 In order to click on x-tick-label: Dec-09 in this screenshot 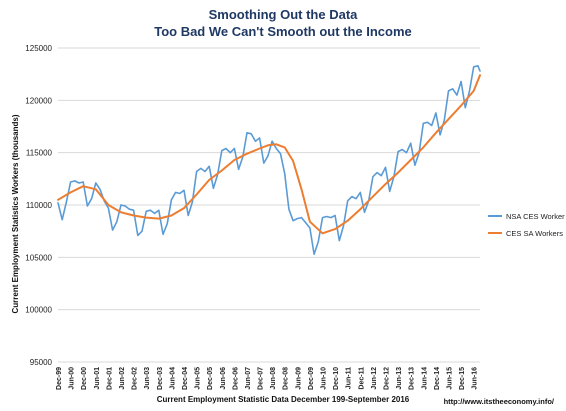, I will do `click(311, 378)`.